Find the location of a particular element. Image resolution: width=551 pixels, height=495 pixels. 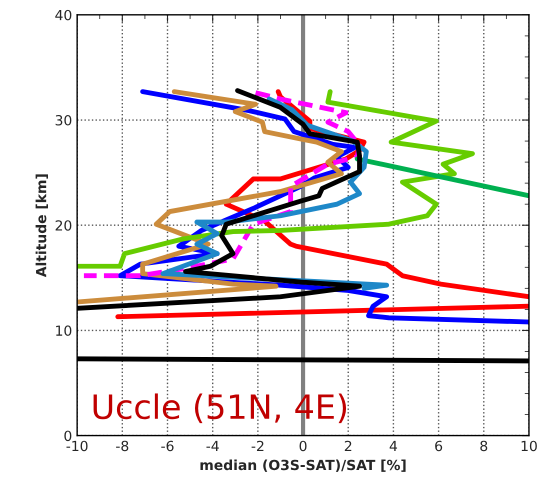

x-axis-title: median (O3S-SAT)/SAT [%] is located at coordinates (303, 465).